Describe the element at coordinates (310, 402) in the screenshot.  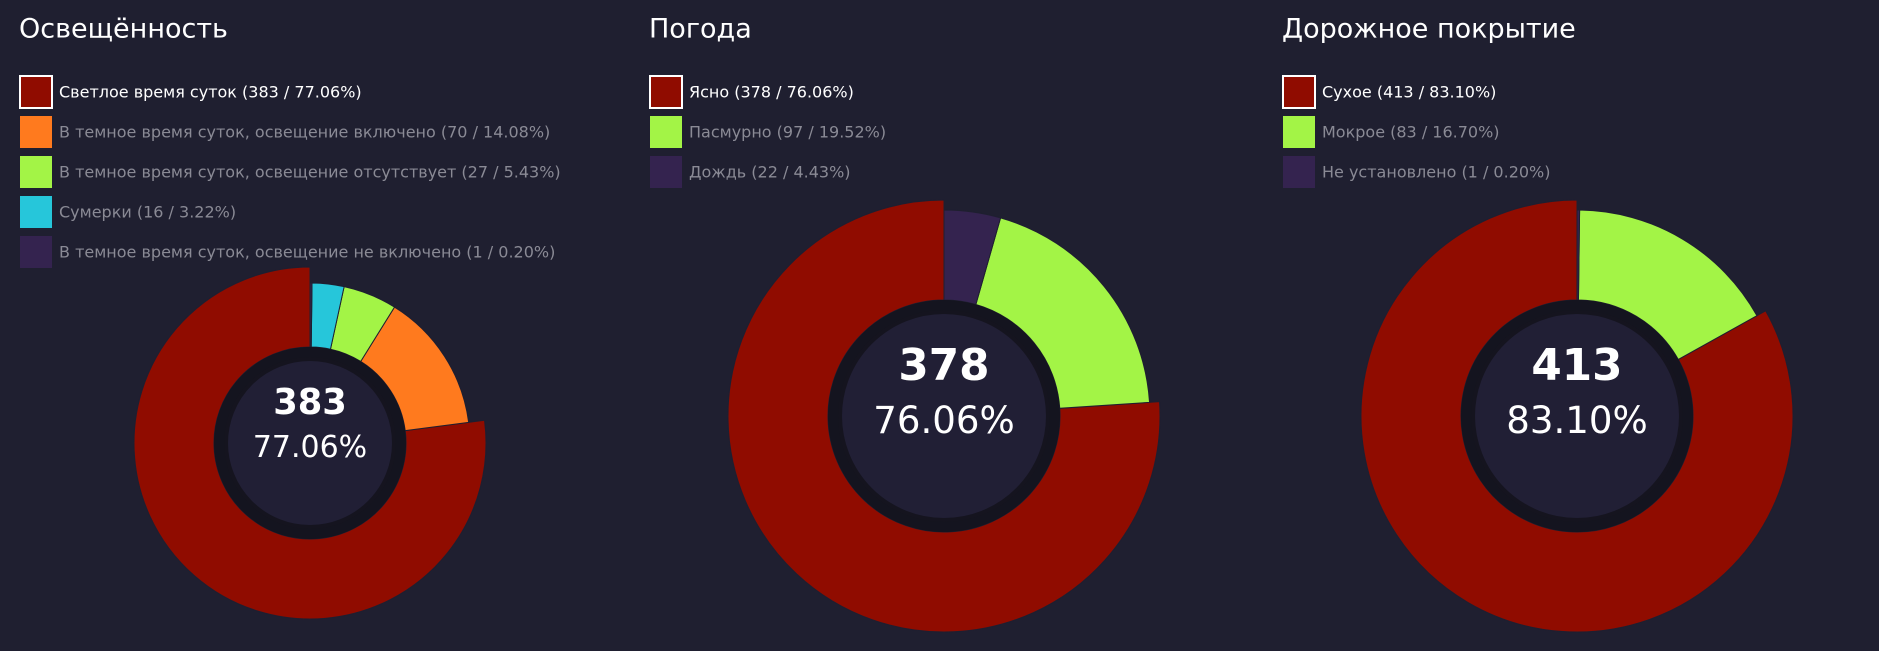
I see `center-value: 383` at that location.